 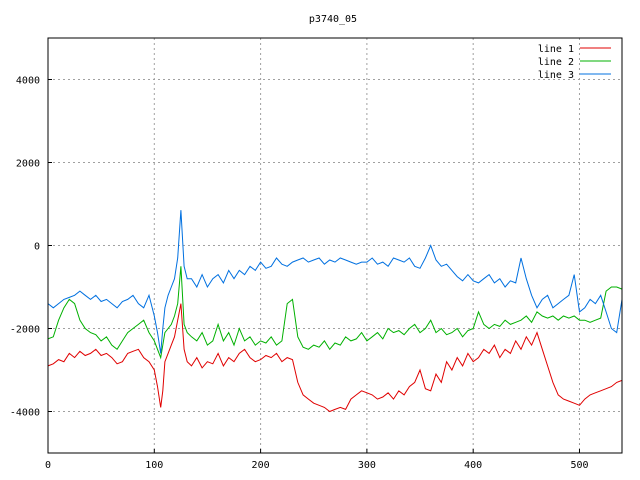 I want to click on y-tick-label: -2000, so click(x=25, y=330).